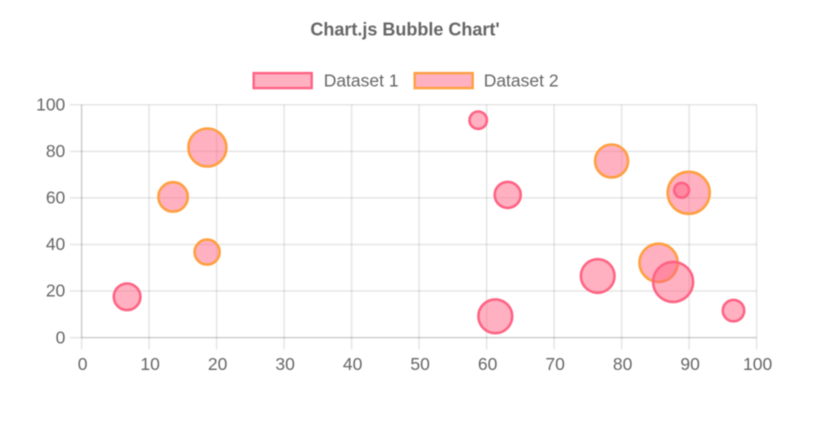 The width and height of the screenshot is (818, 424). I want to click on svg-text: Dataset 2, so click(521, 80).